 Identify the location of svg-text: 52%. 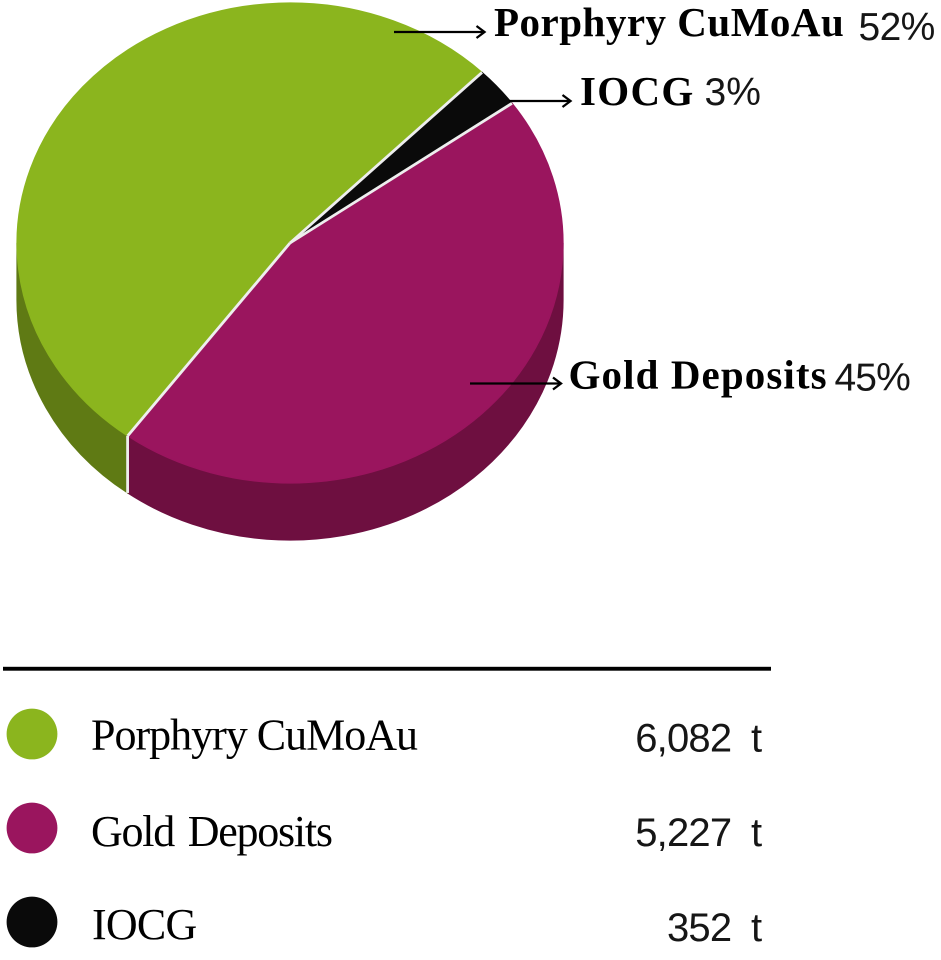
(897, 27).